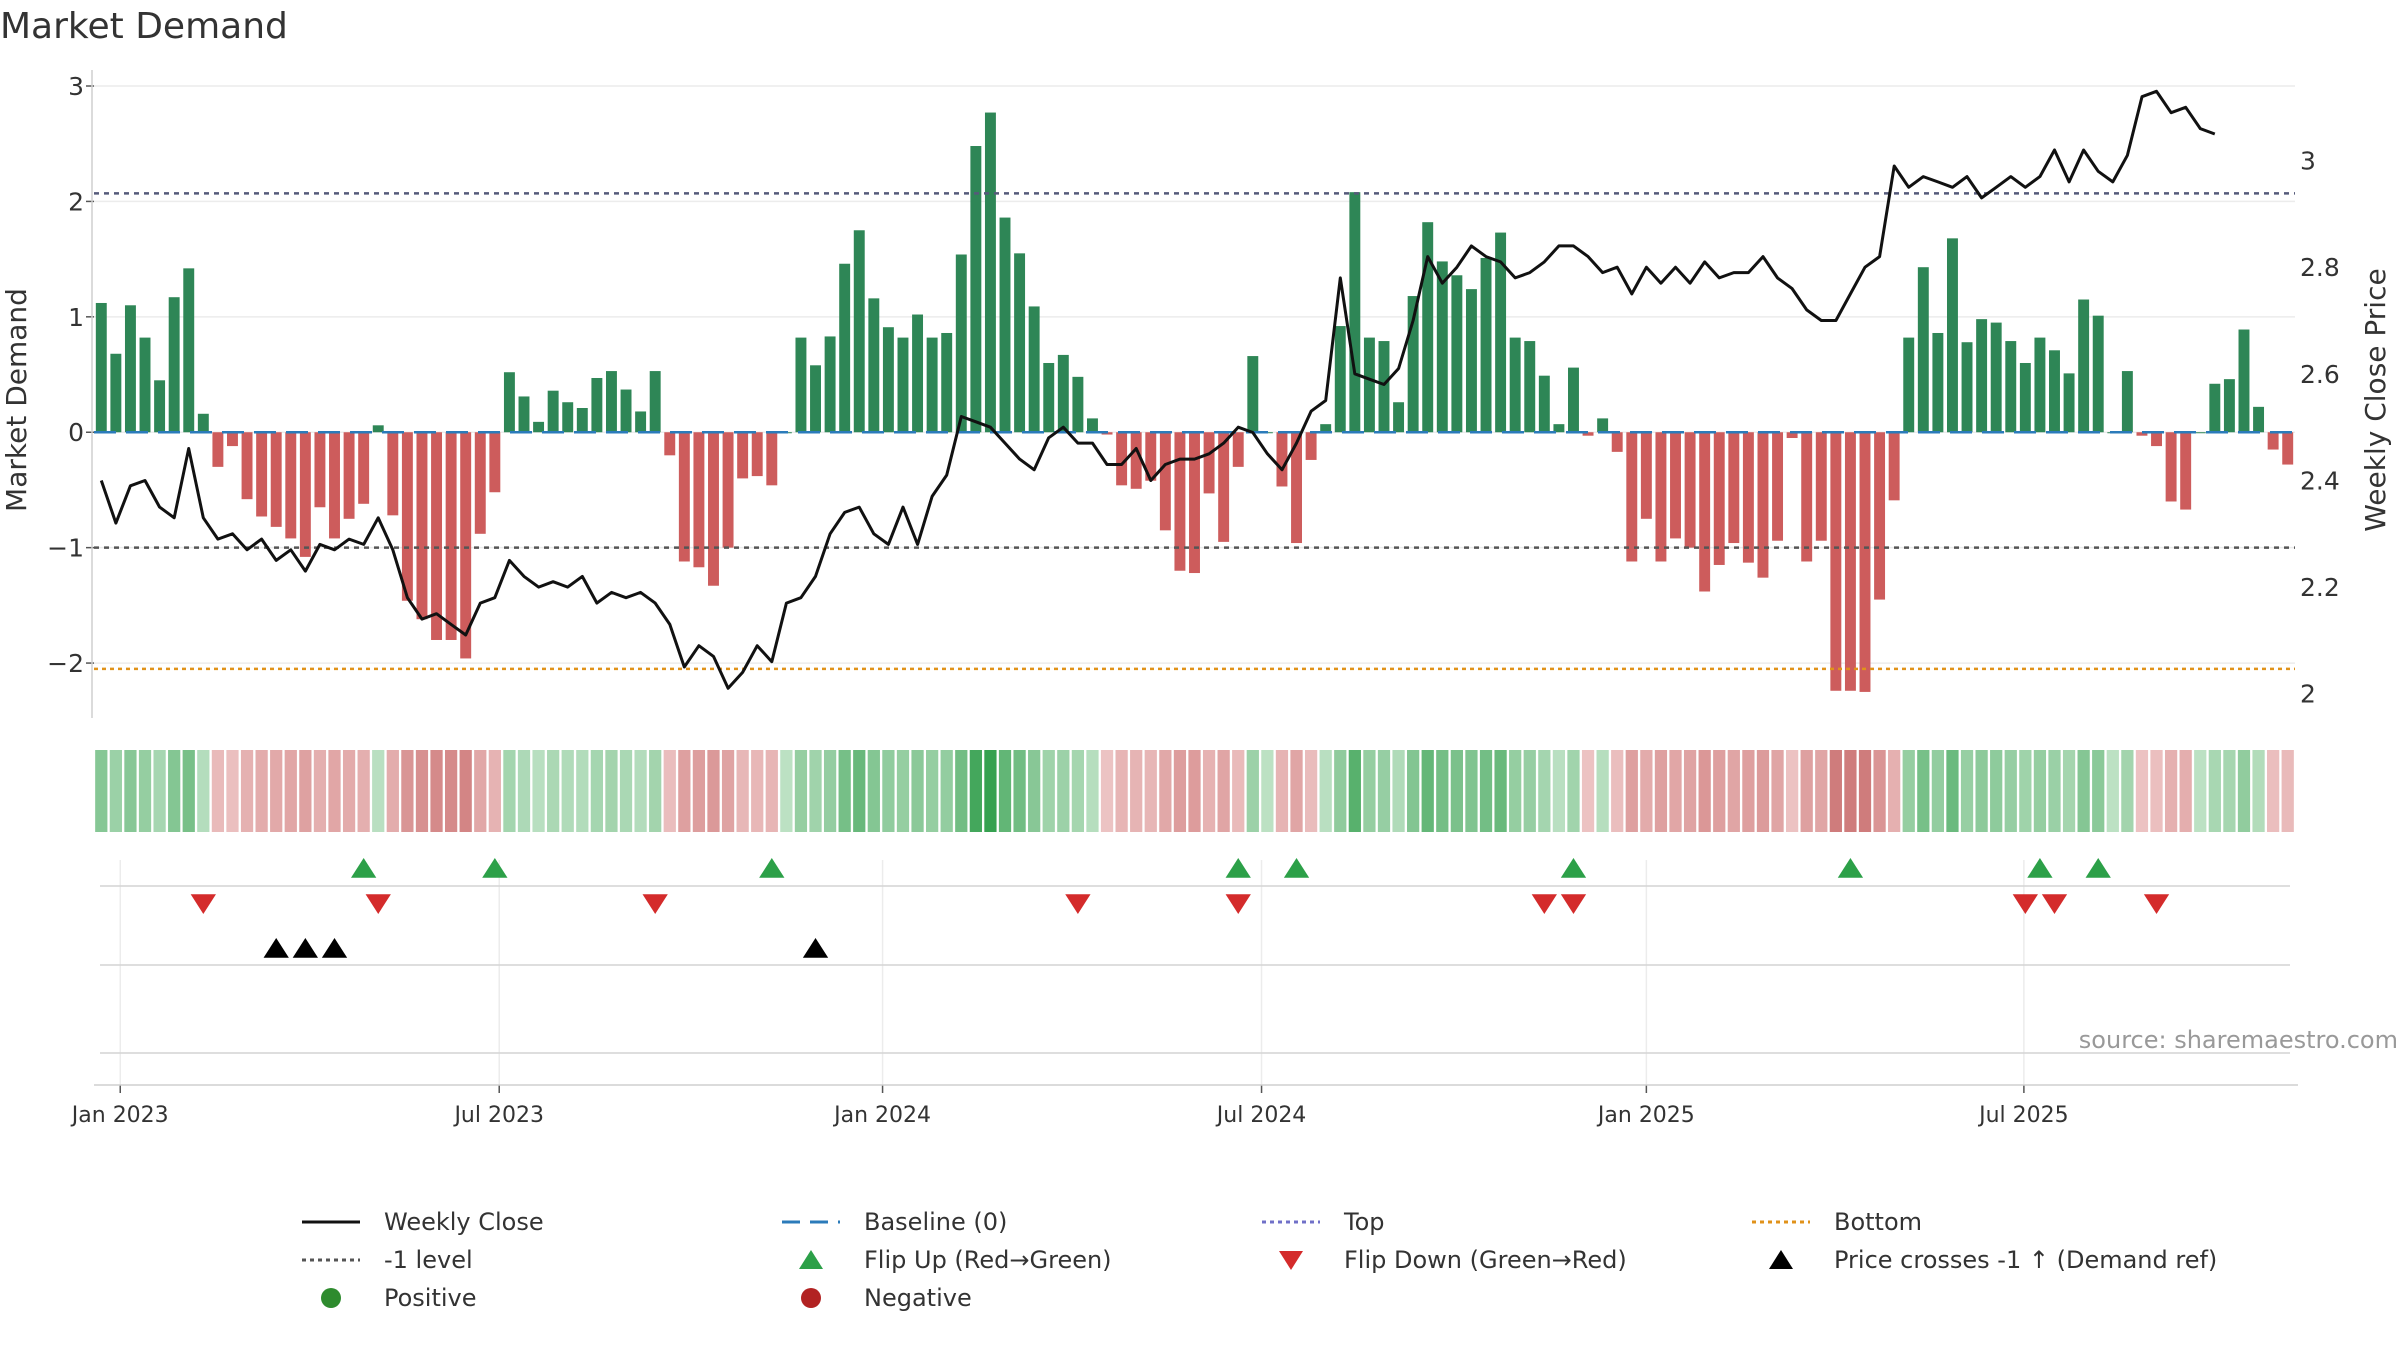 The image size is (2400, 1350). I want to click on legend-label: Bottom, so click(1878, 1222).